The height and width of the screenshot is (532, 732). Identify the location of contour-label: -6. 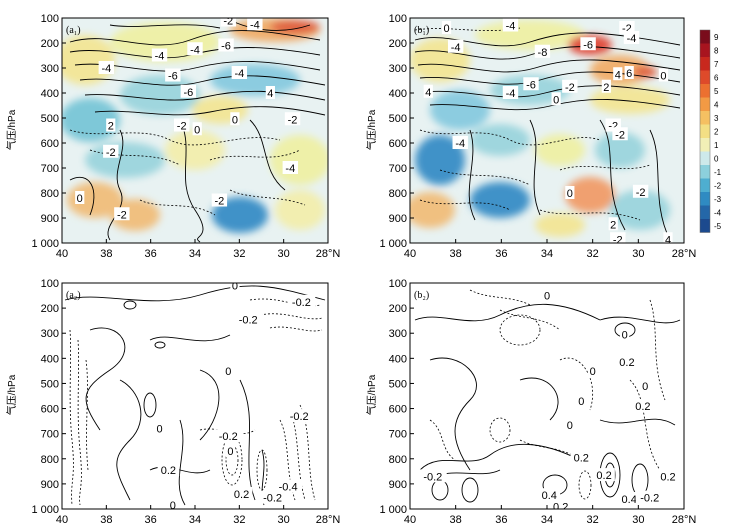
(588, 45).